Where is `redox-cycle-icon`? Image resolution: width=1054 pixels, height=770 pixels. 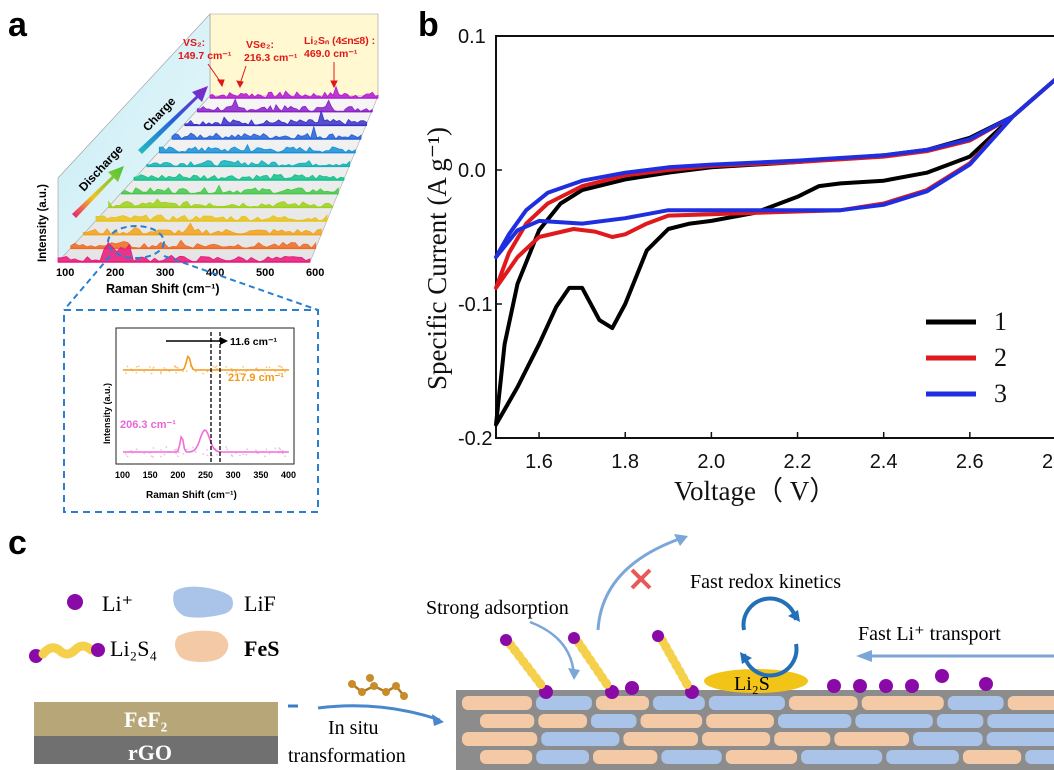
redox-cycle-icon is located at coordinates (770, 637).